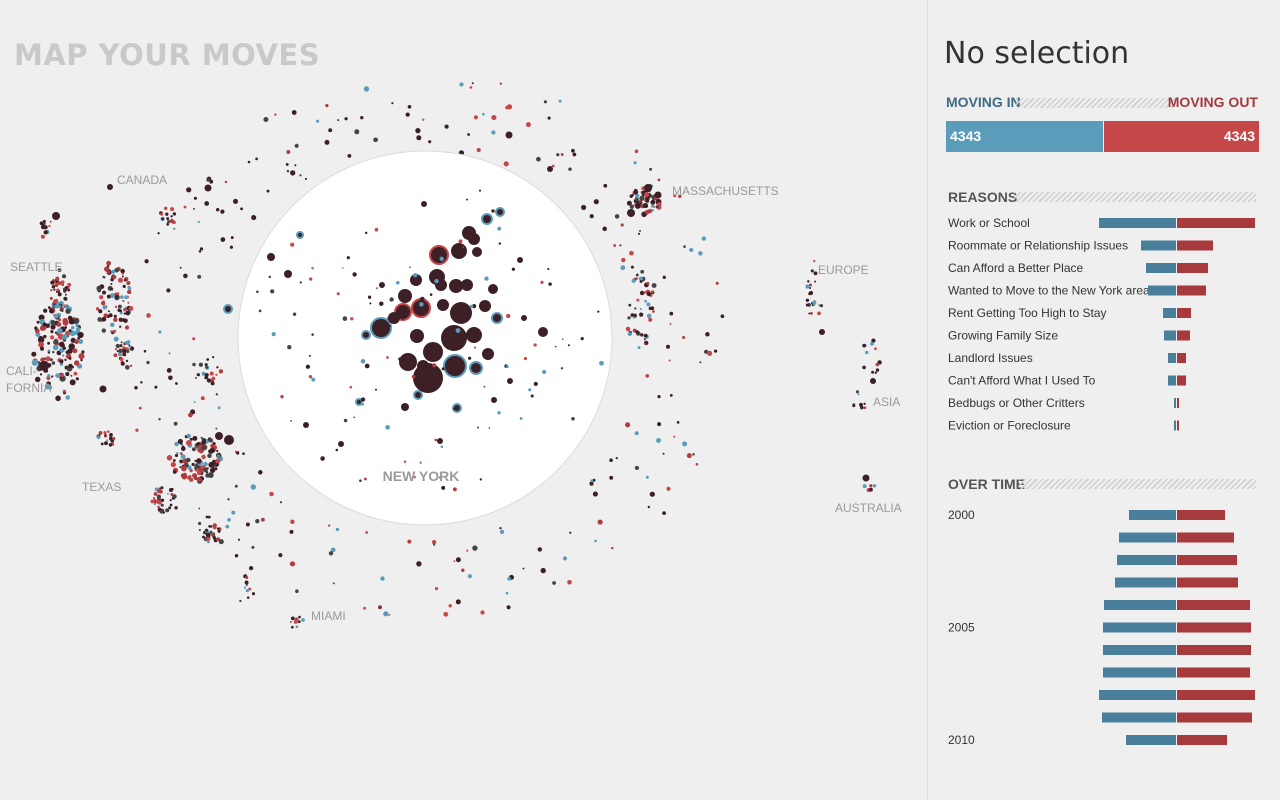 The height and width of the screenshot is (800, 1280). I want to click on region-label-california-2: FORNIA, so click(28, 388).